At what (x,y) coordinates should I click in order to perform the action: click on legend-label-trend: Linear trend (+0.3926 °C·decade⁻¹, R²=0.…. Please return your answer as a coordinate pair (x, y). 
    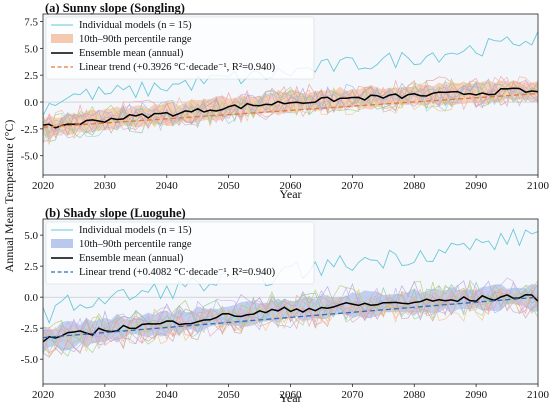
    Looking at the image, I should click on (177, 67).